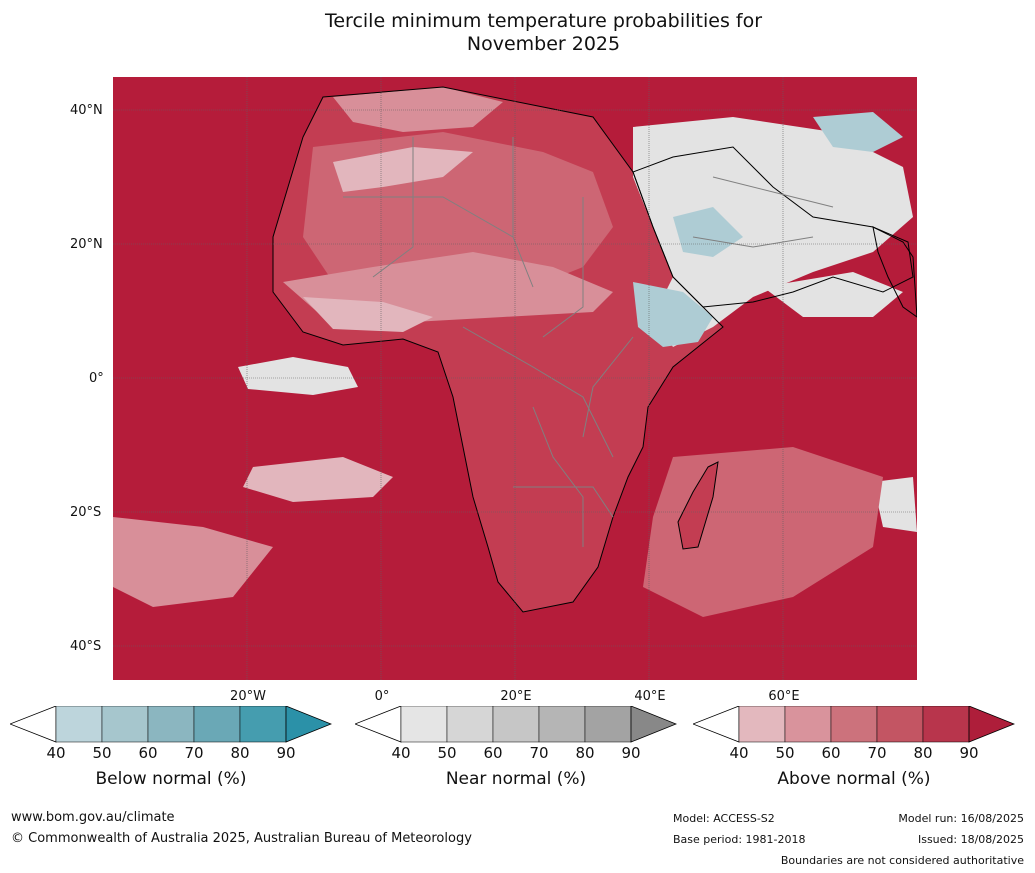 The height and width of the screenshot is (873, 1035). What do you see at coordinates (515, 755) in the screenshot?
I see `colorbar-near-normal: 40 50 60 70 80 90 Near normal (%)` at bounding box center [515, 755].